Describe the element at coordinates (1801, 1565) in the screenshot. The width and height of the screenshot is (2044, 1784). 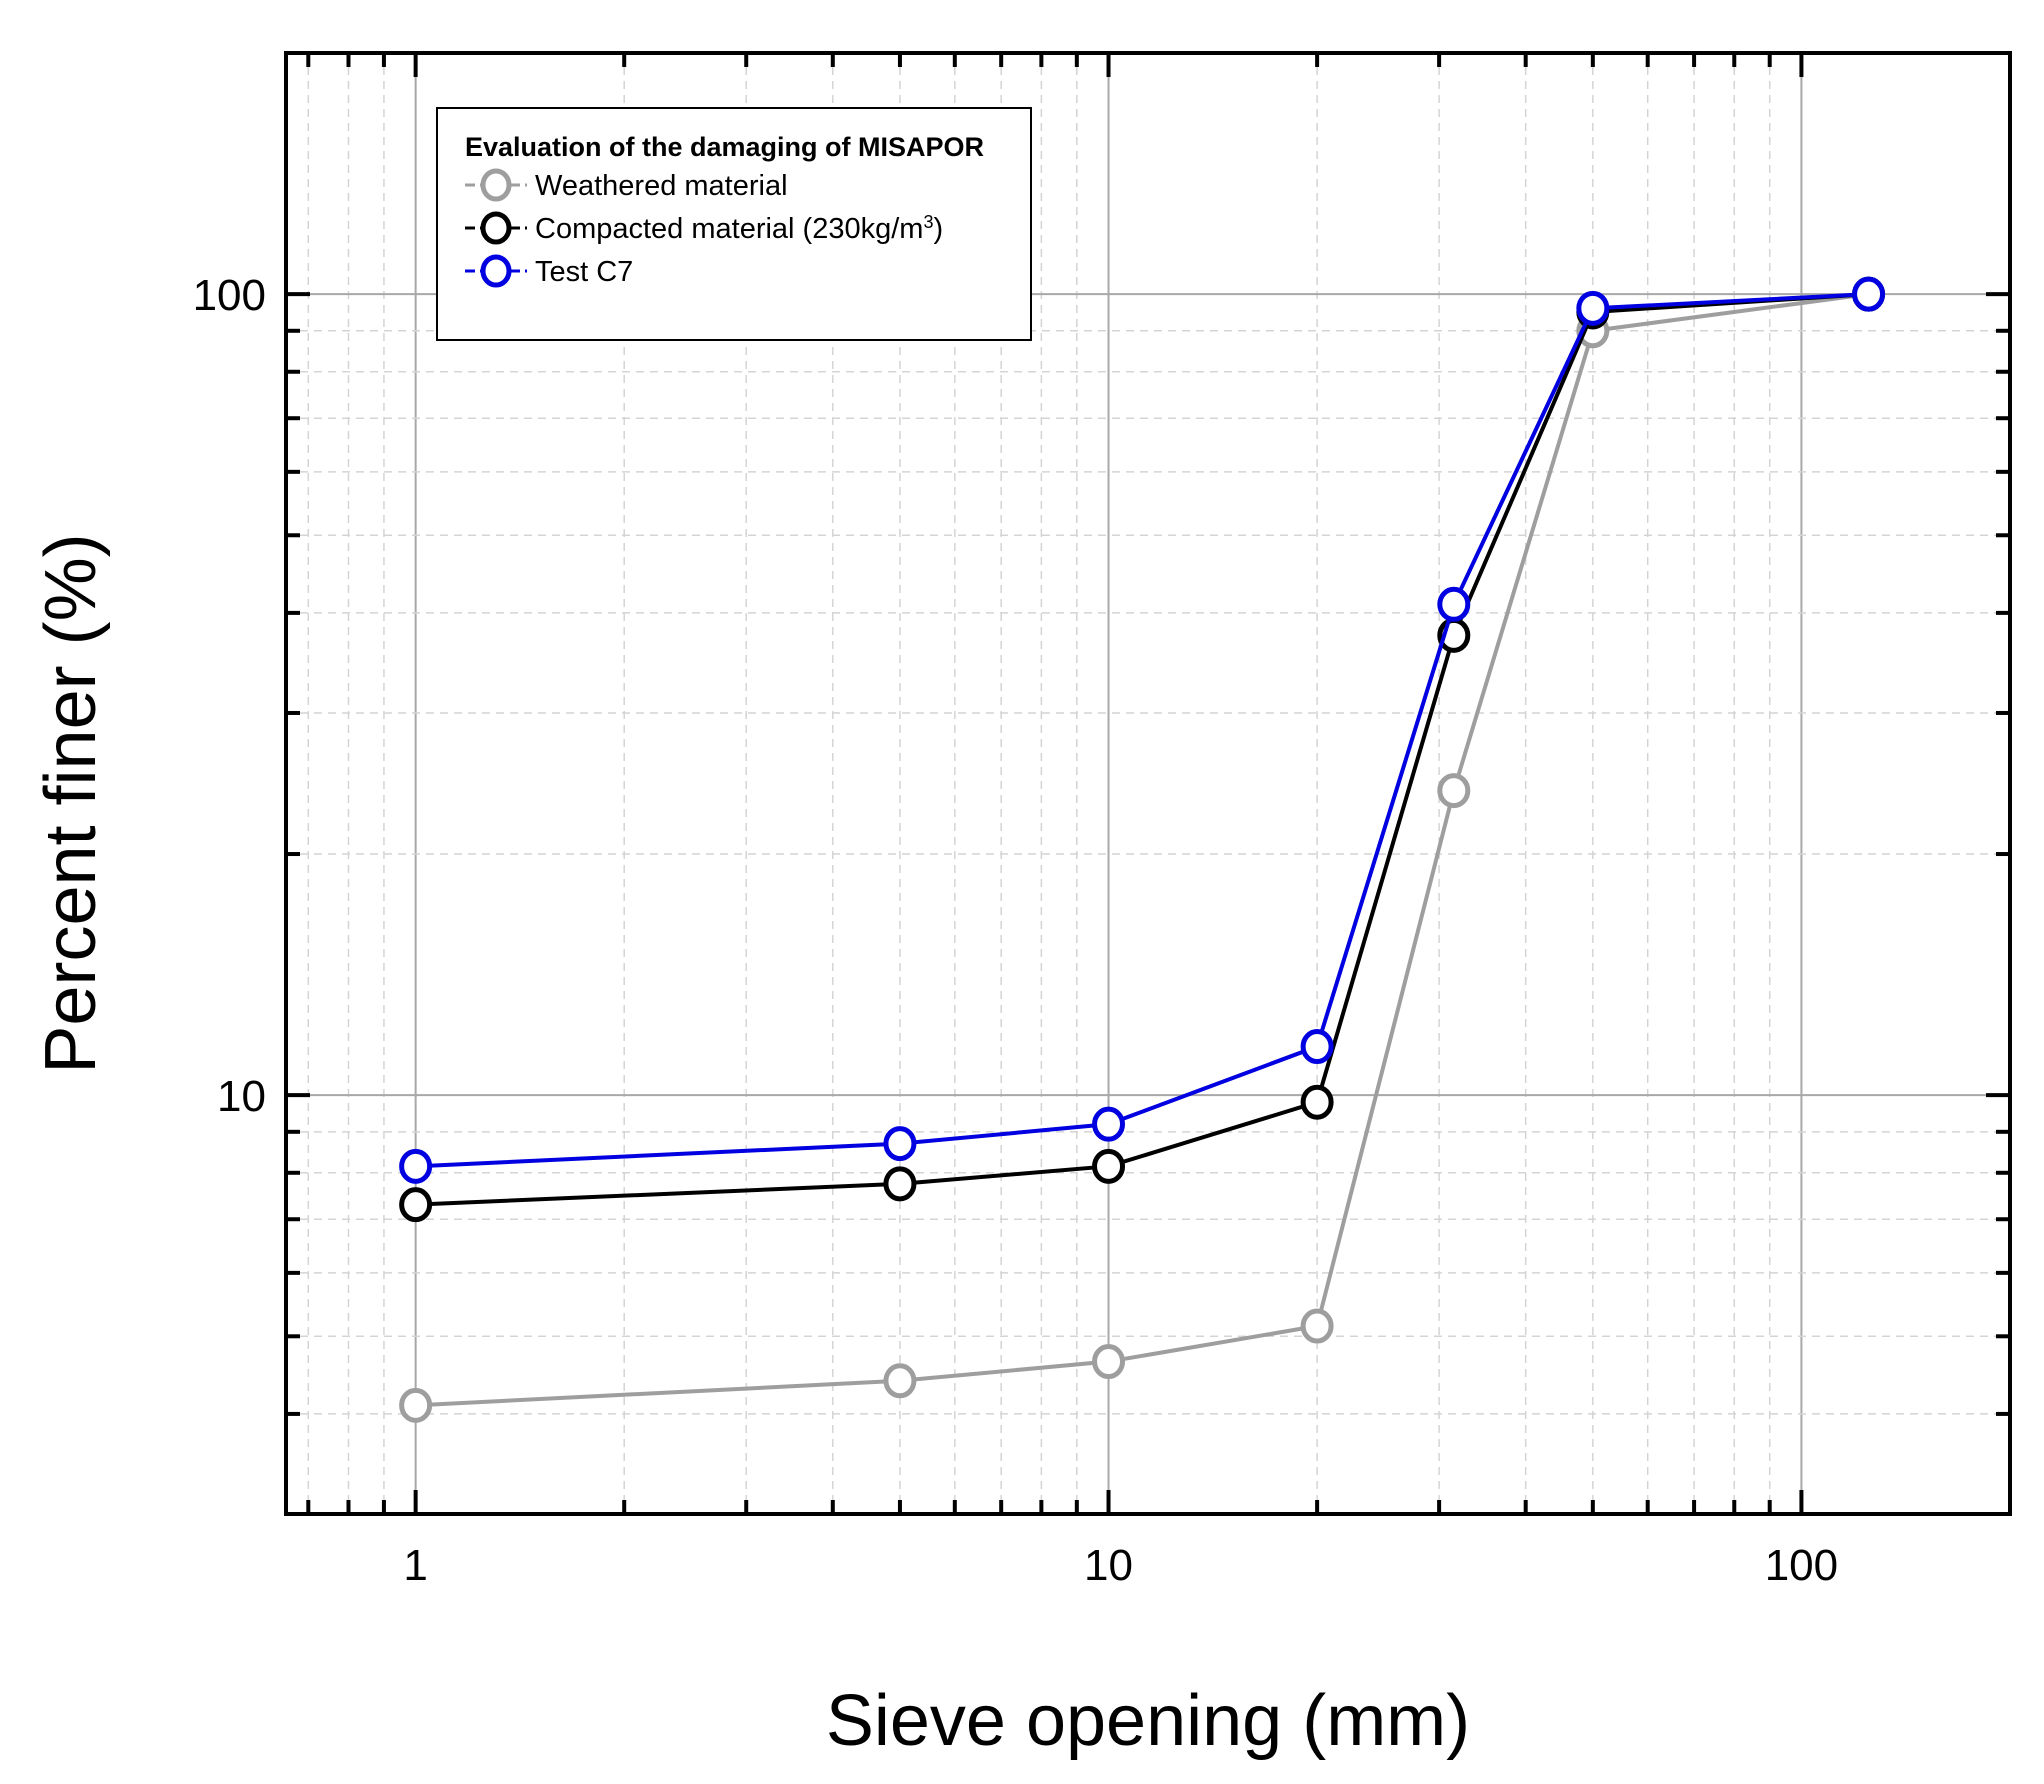
I see `x-tick-label: 100` at that location.